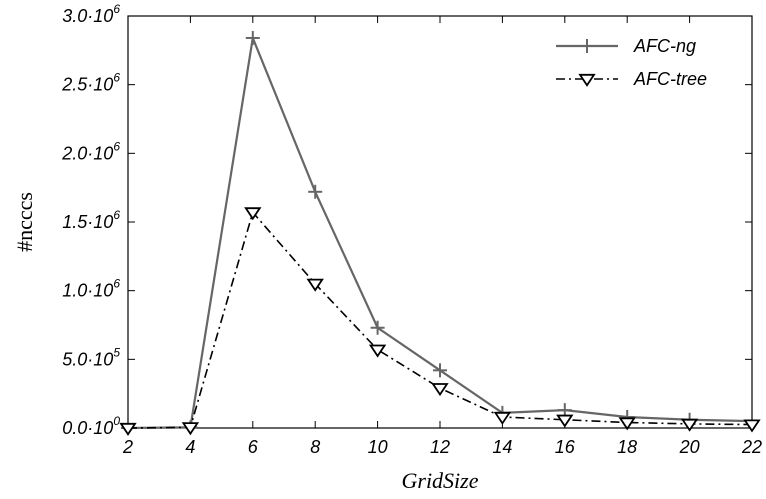 The image size is (766, 499). I want to click on x-tick-label: 10, so click(378, 447).